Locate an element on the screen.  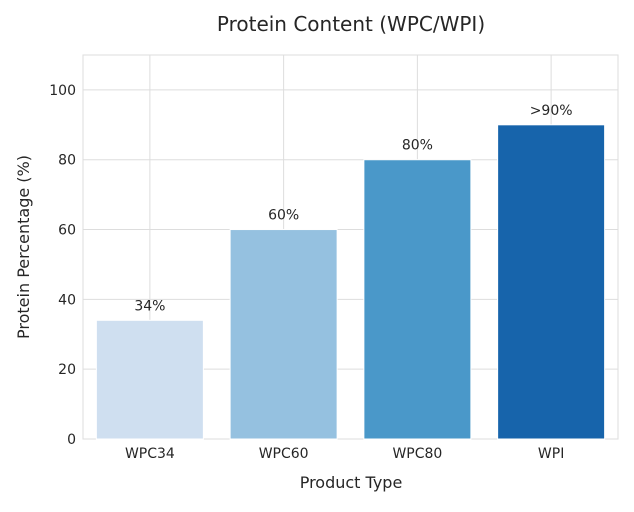
data-label: 60% is located at coordinates (283, 216).